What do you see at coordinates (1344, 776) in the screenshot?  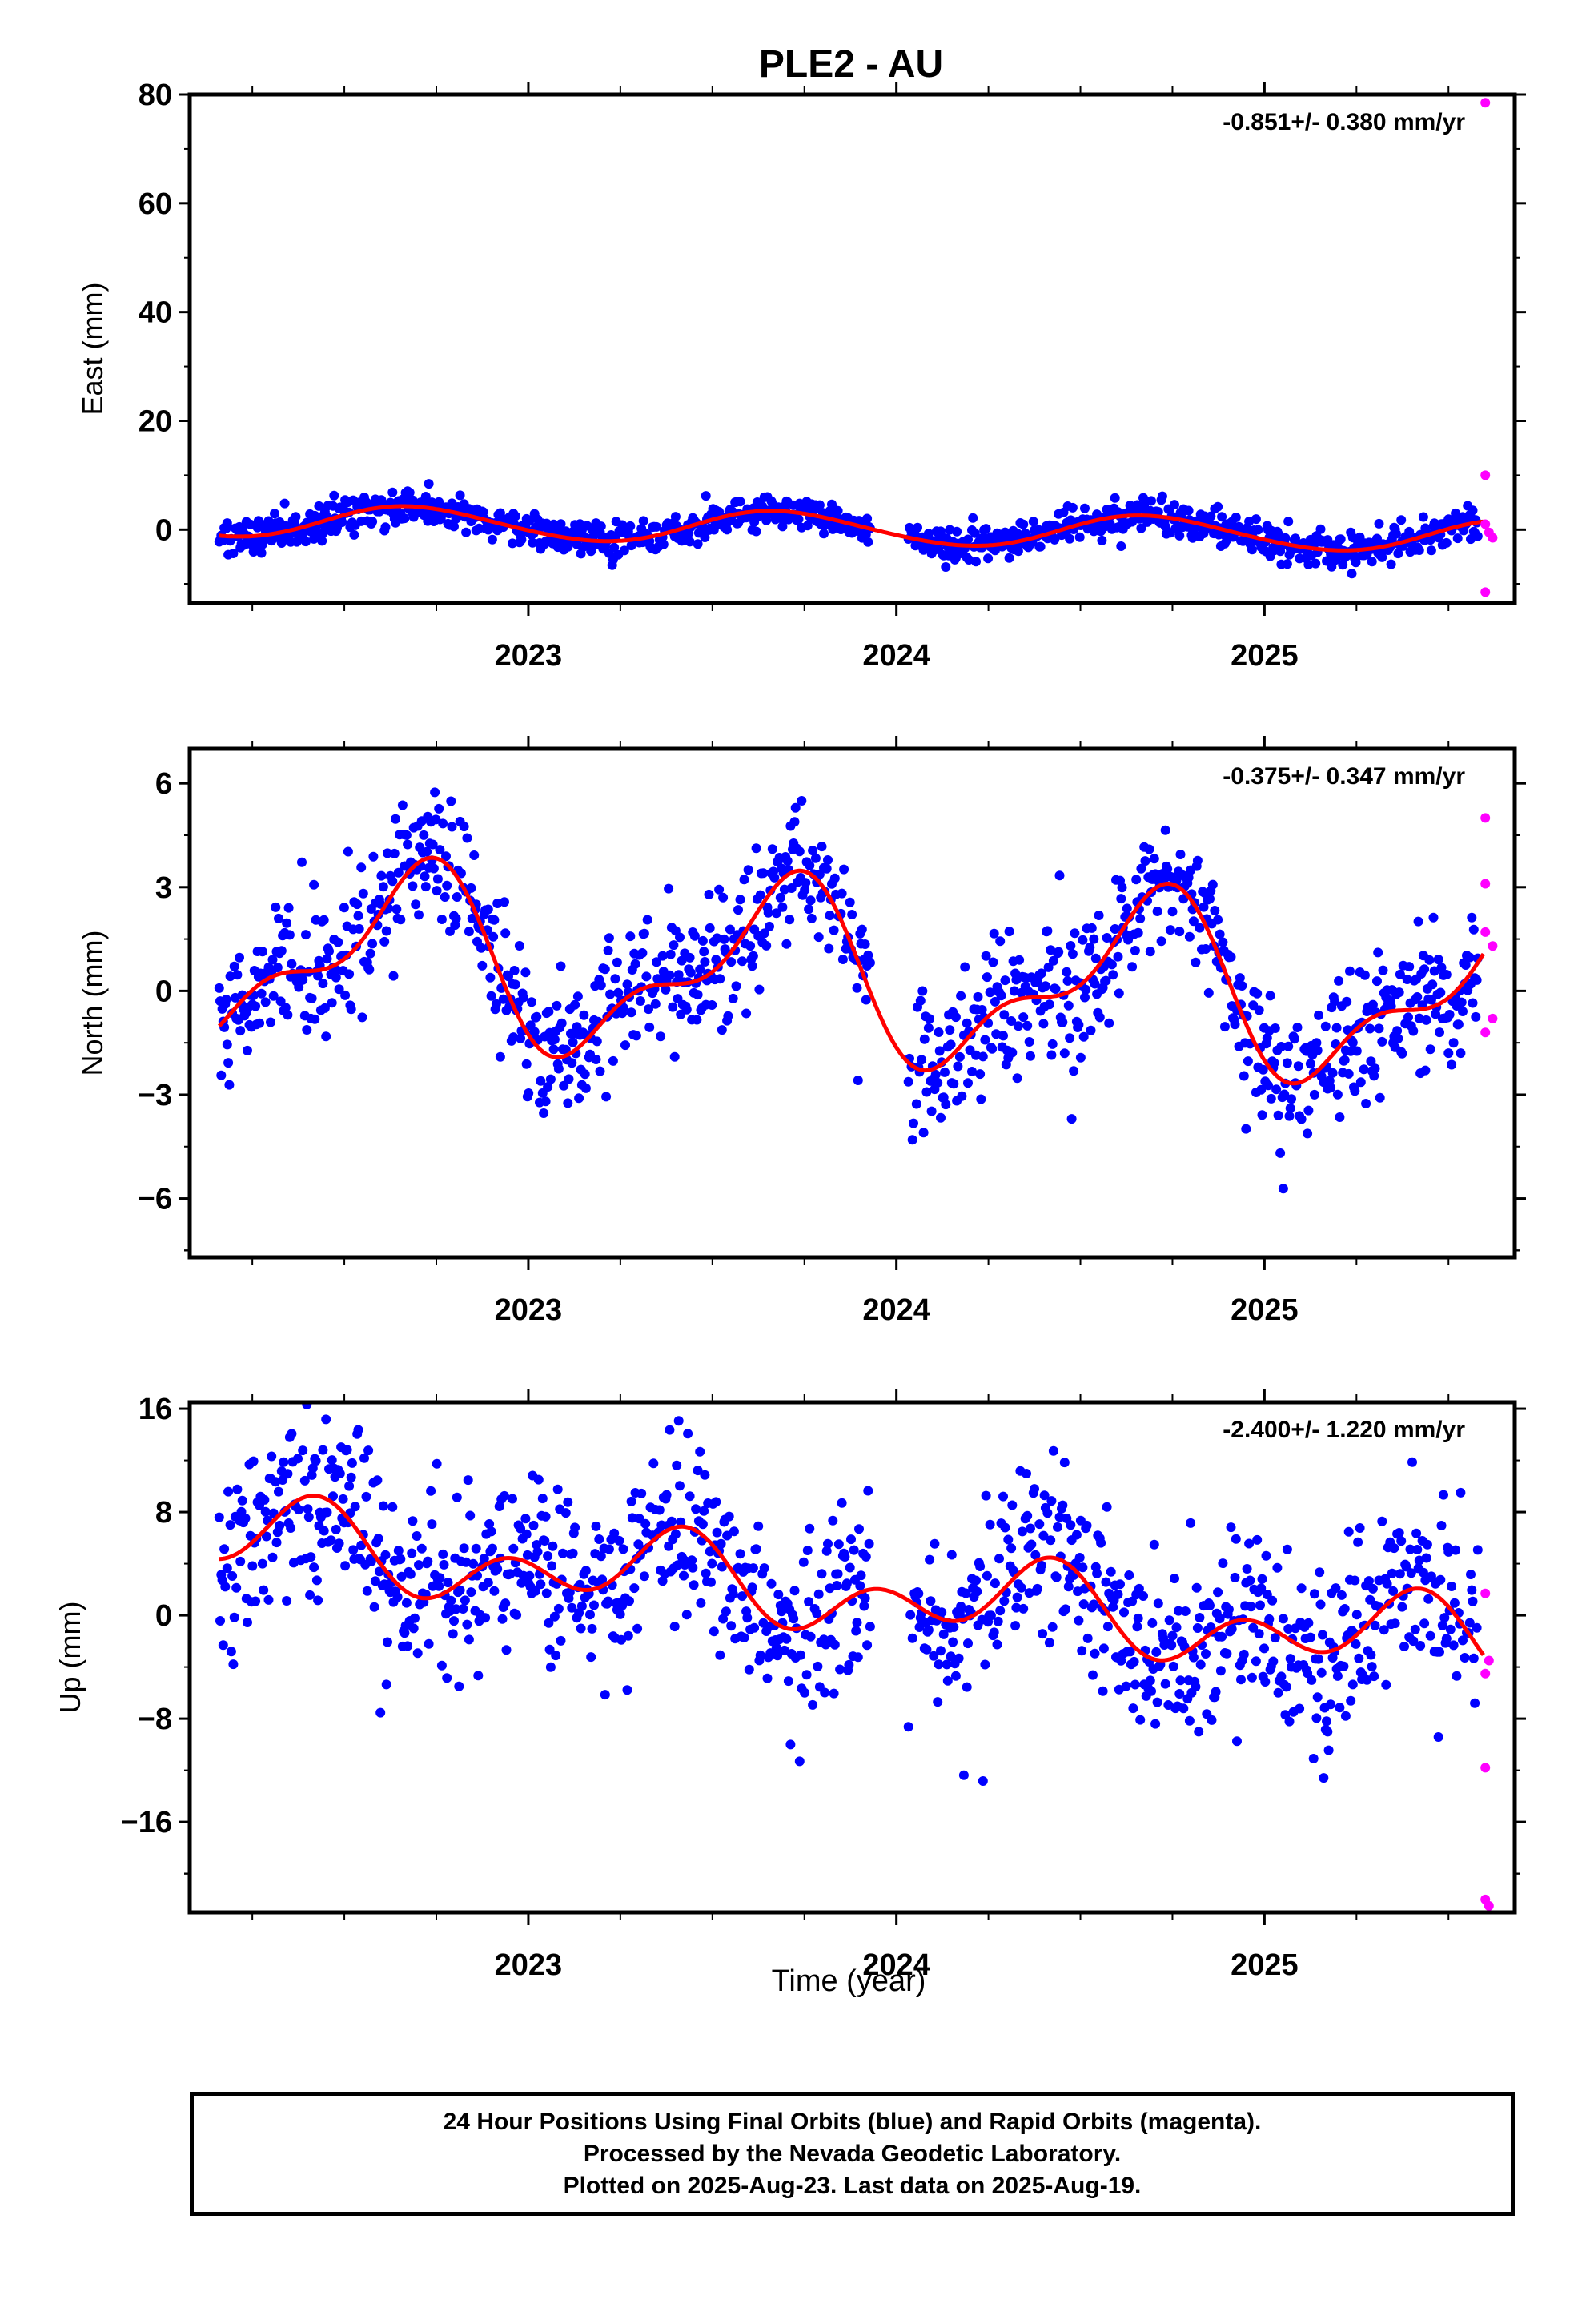 I see `north-rate-label: -0.375+/- 0.347 mm/yr` at bounding box center [1344, 776].